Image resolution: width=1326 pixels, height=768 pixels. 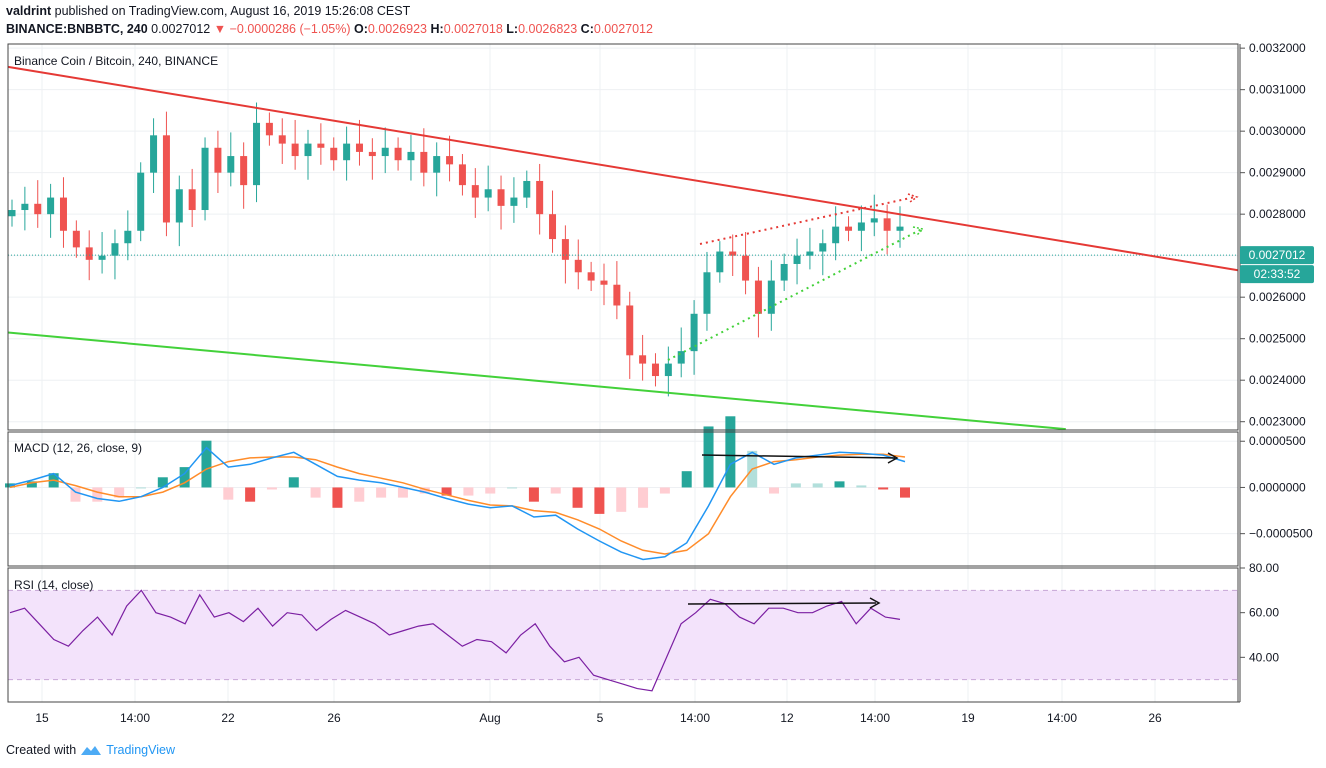 I want to click on support-trendline, so click(x=536, y=381).